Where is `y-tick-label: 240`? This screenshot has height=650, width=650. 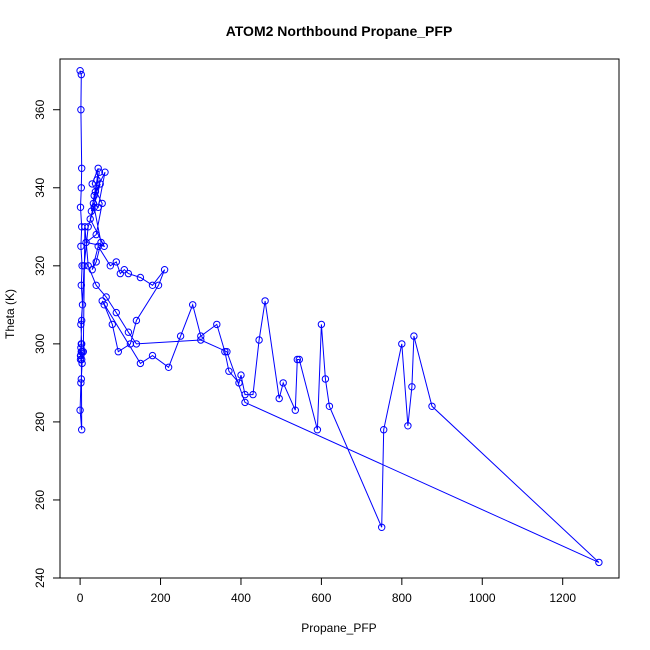 y-tick-label: 240 is located at coordinates (40, 578).